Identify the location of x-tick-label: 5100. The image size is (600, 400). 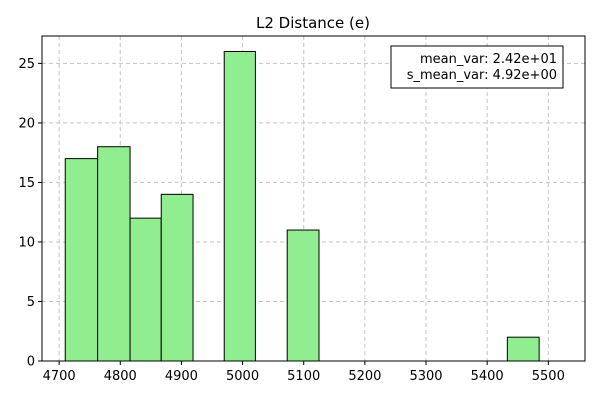
(303, 376).